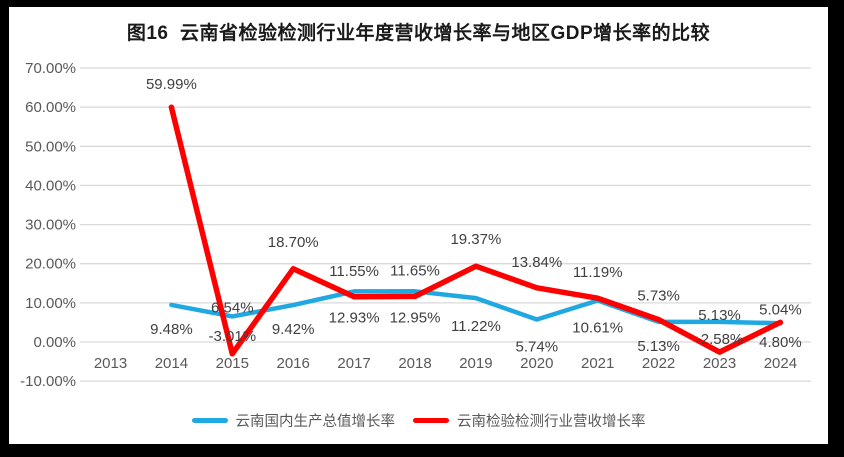  Describe the element at coordinates (537, 347) in the screenshot. I see `data-label-gdp: 5.74%` at that location.